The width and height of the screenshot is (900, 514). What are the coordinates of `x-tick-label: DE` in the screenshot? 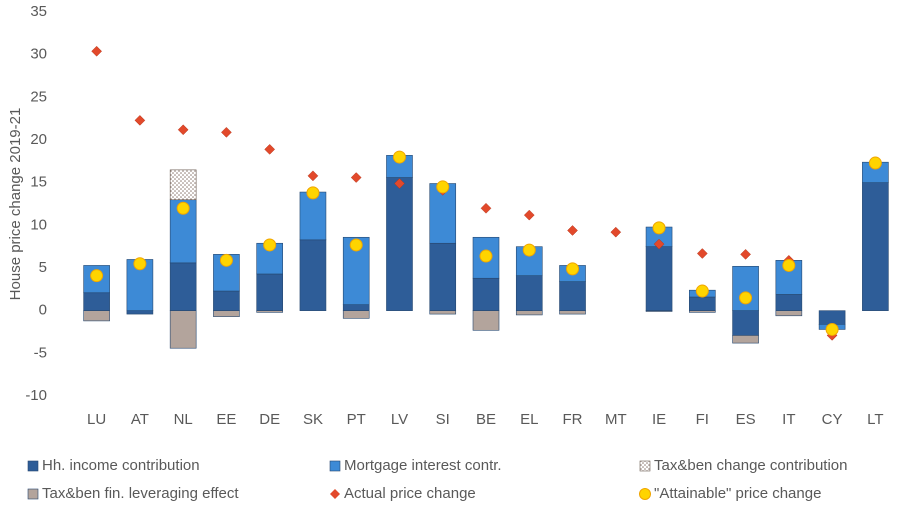 It's located at (269, 419).